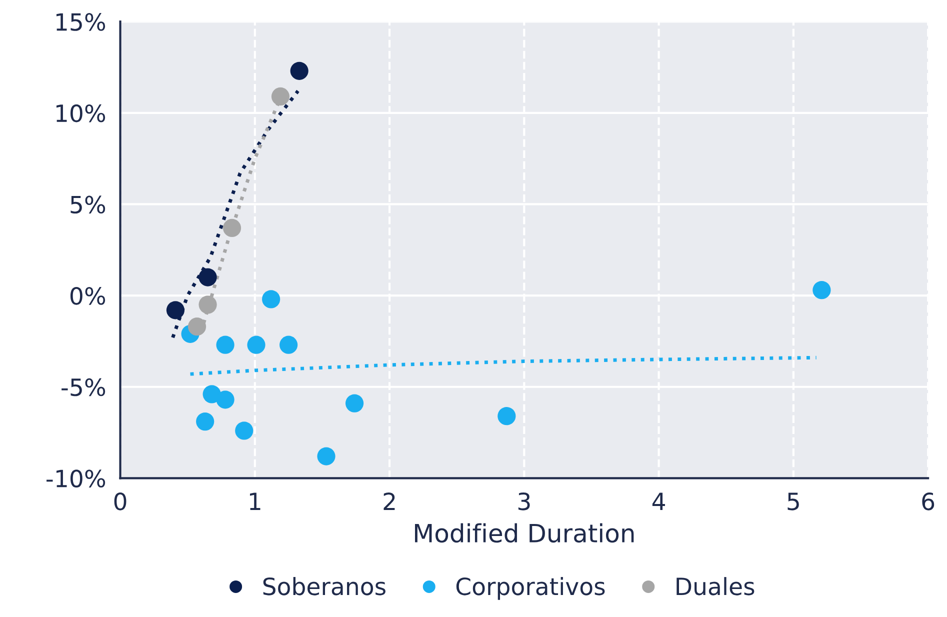 This screenshot has width=947, height=617. What do you see at coordinates (524, 501) in the screenshot?
I see `x-tick-label: 3` at bounding box center [524, 501].